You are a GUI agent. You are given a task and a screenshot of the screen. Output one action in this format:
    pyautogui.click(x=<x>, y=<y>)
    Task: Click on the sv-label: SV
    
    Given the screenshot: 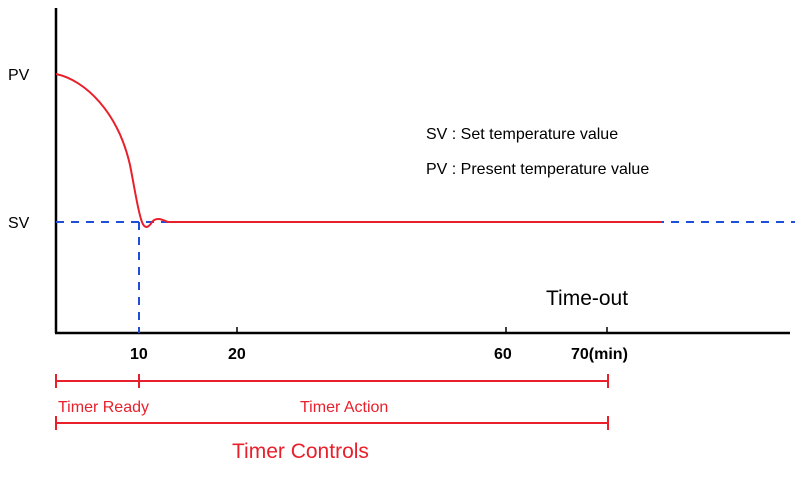 What is the action you would take?
    pyautogui.click(x=19, y=223)
    